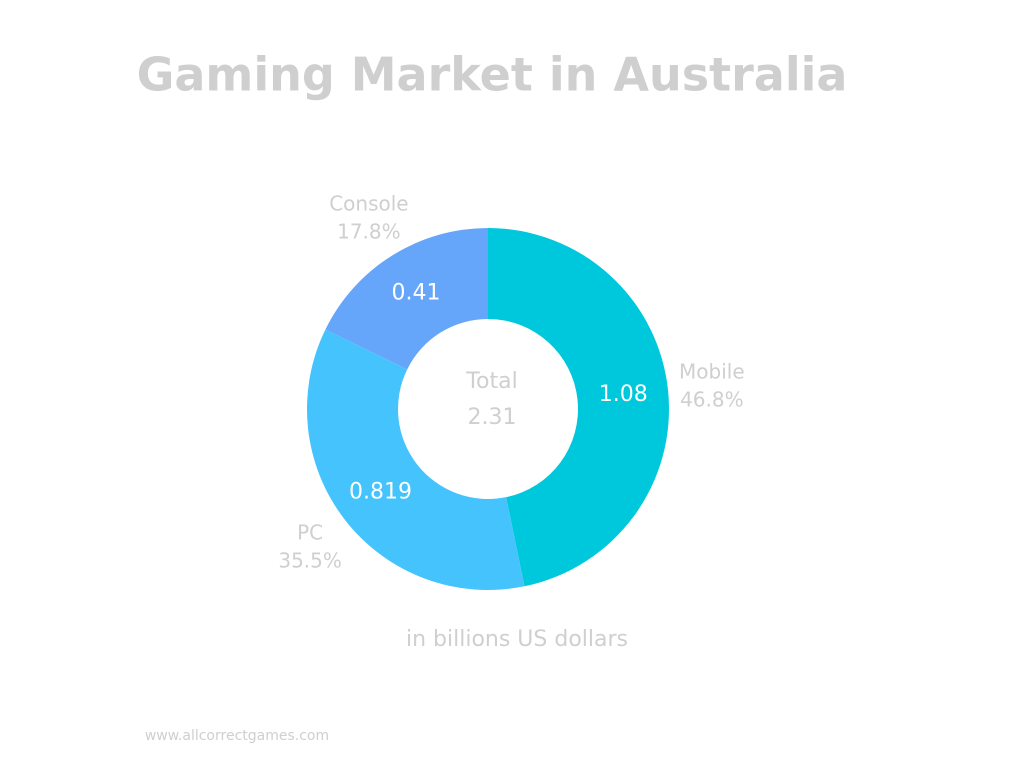 The width and height of the screenshot is (1024, 768). Describe the element at coordinates (380, 491) in the screenshot. I see `value-label: 0.819` at that location.